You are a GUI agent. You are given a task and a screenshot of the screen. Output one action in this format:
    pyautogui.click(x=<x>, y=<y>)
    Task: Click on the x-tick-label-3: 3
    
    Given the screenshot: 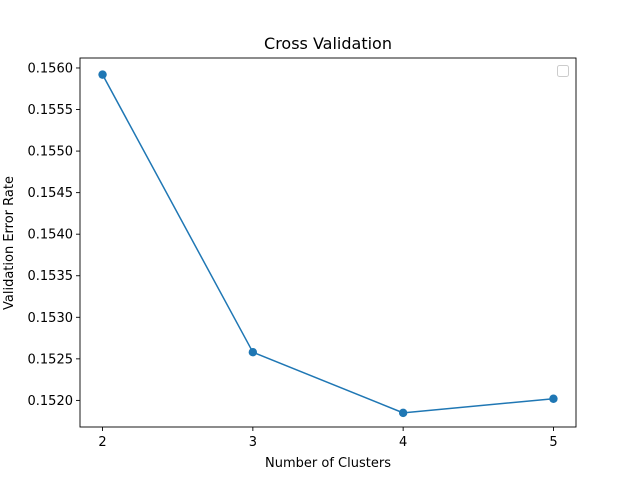 What is the action you would take?
    pyautogui.click(x=253, y=442)
    